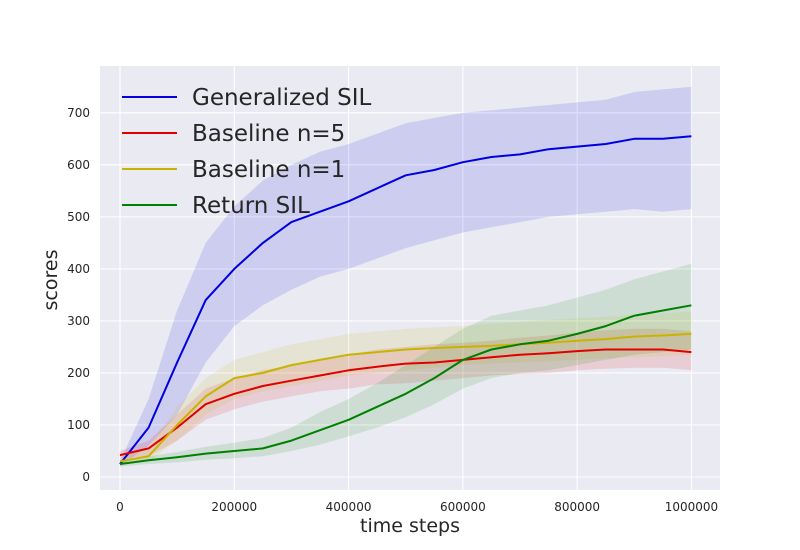  I want to click on y-tick-label: 0, so click(86, 477).